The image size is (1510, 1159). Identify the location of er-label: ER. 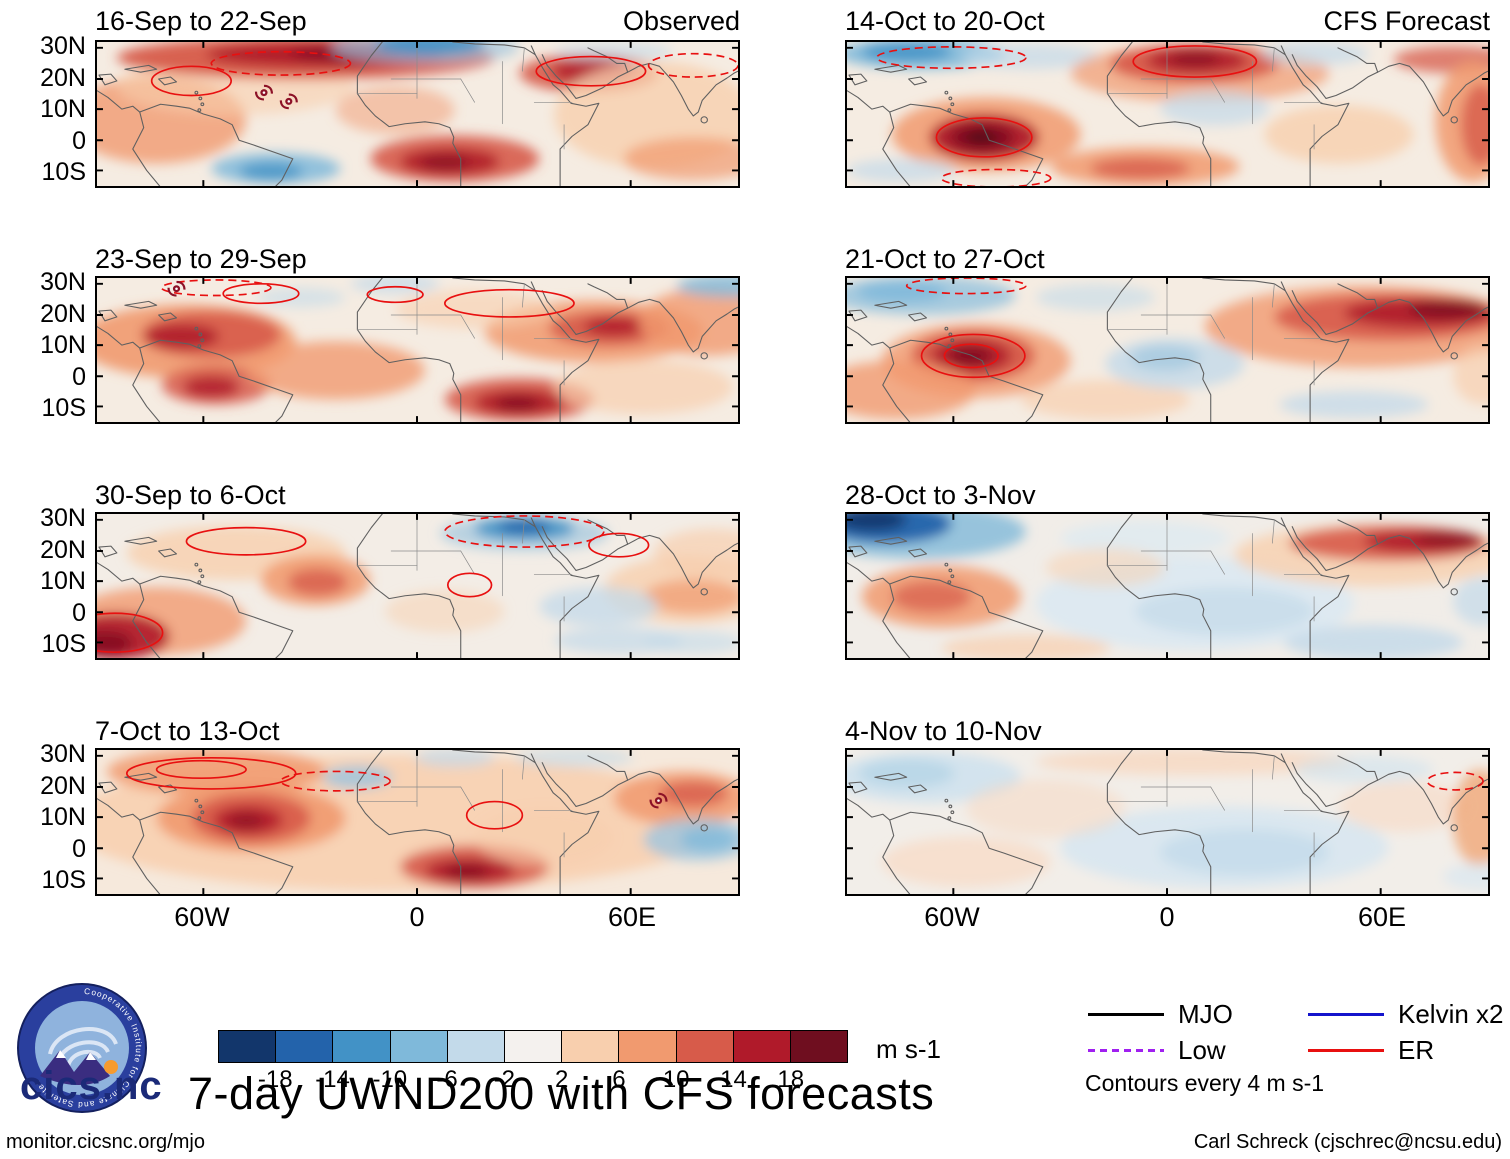
(1416, 1050).